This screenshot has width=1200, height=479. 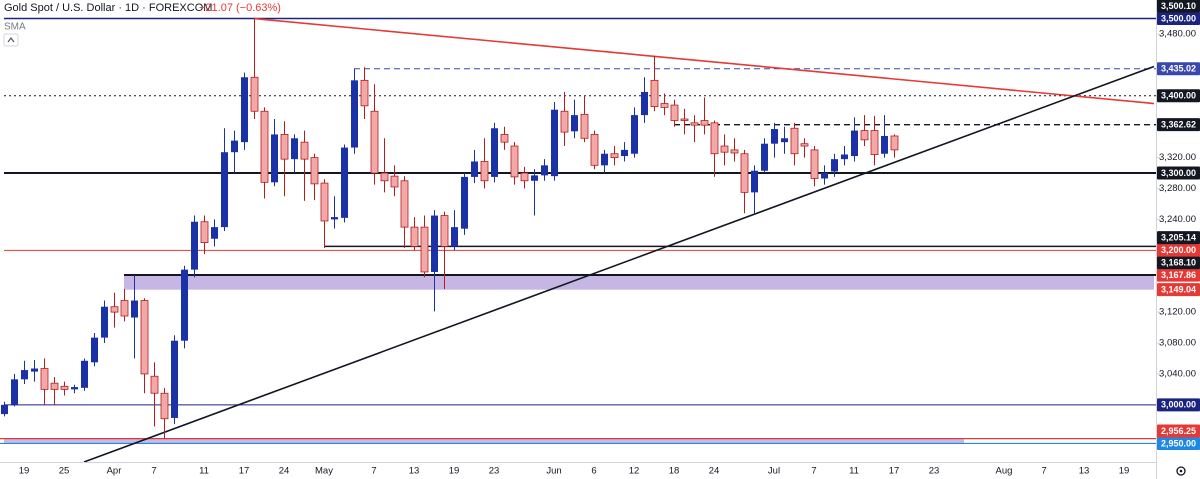 I want to click on price-label-text: 3,168.10, so click(x=1178, y=263).